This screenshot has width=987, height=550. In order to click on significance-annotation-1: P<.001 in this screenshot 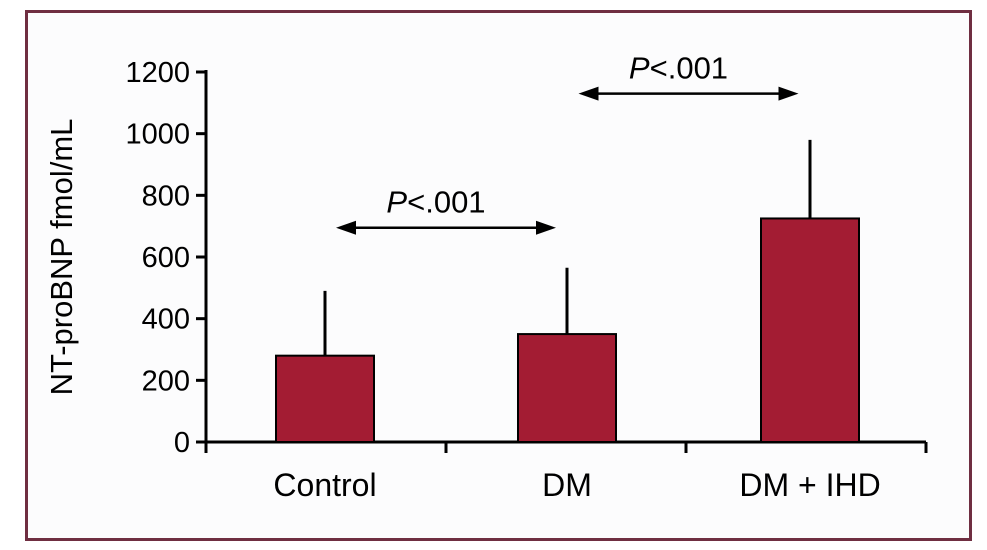, I will do `click(688, 76)`.